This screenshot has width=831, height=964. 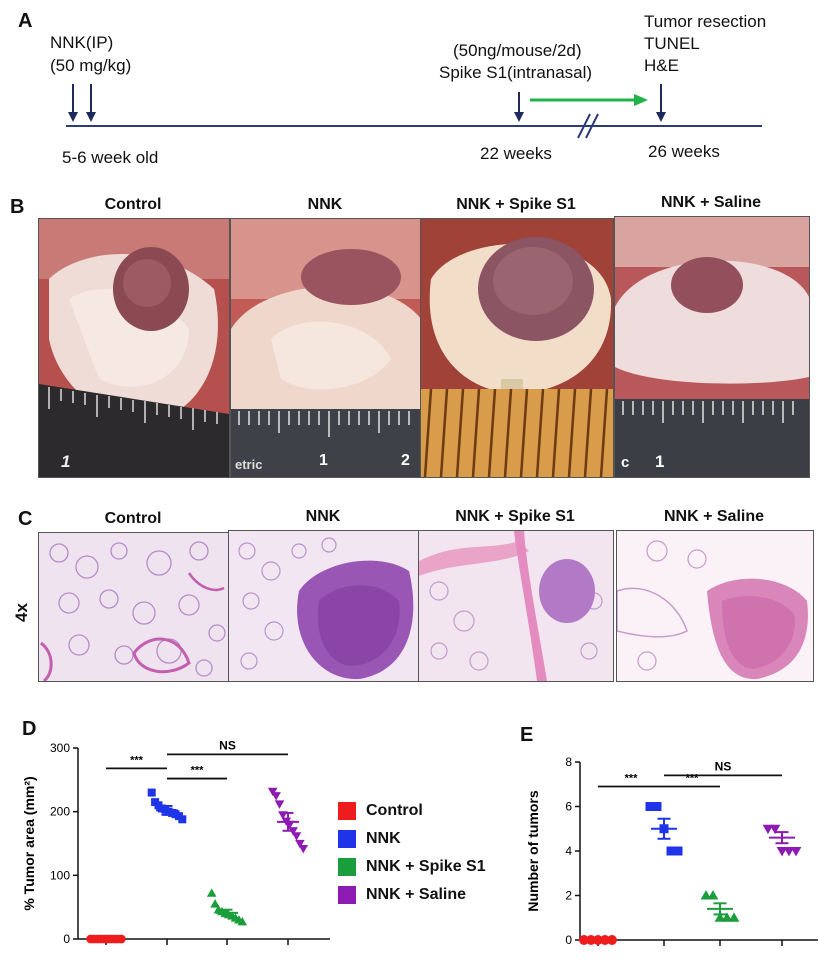 I want to click on legend-label: NNK, so click(x=383, y=838).